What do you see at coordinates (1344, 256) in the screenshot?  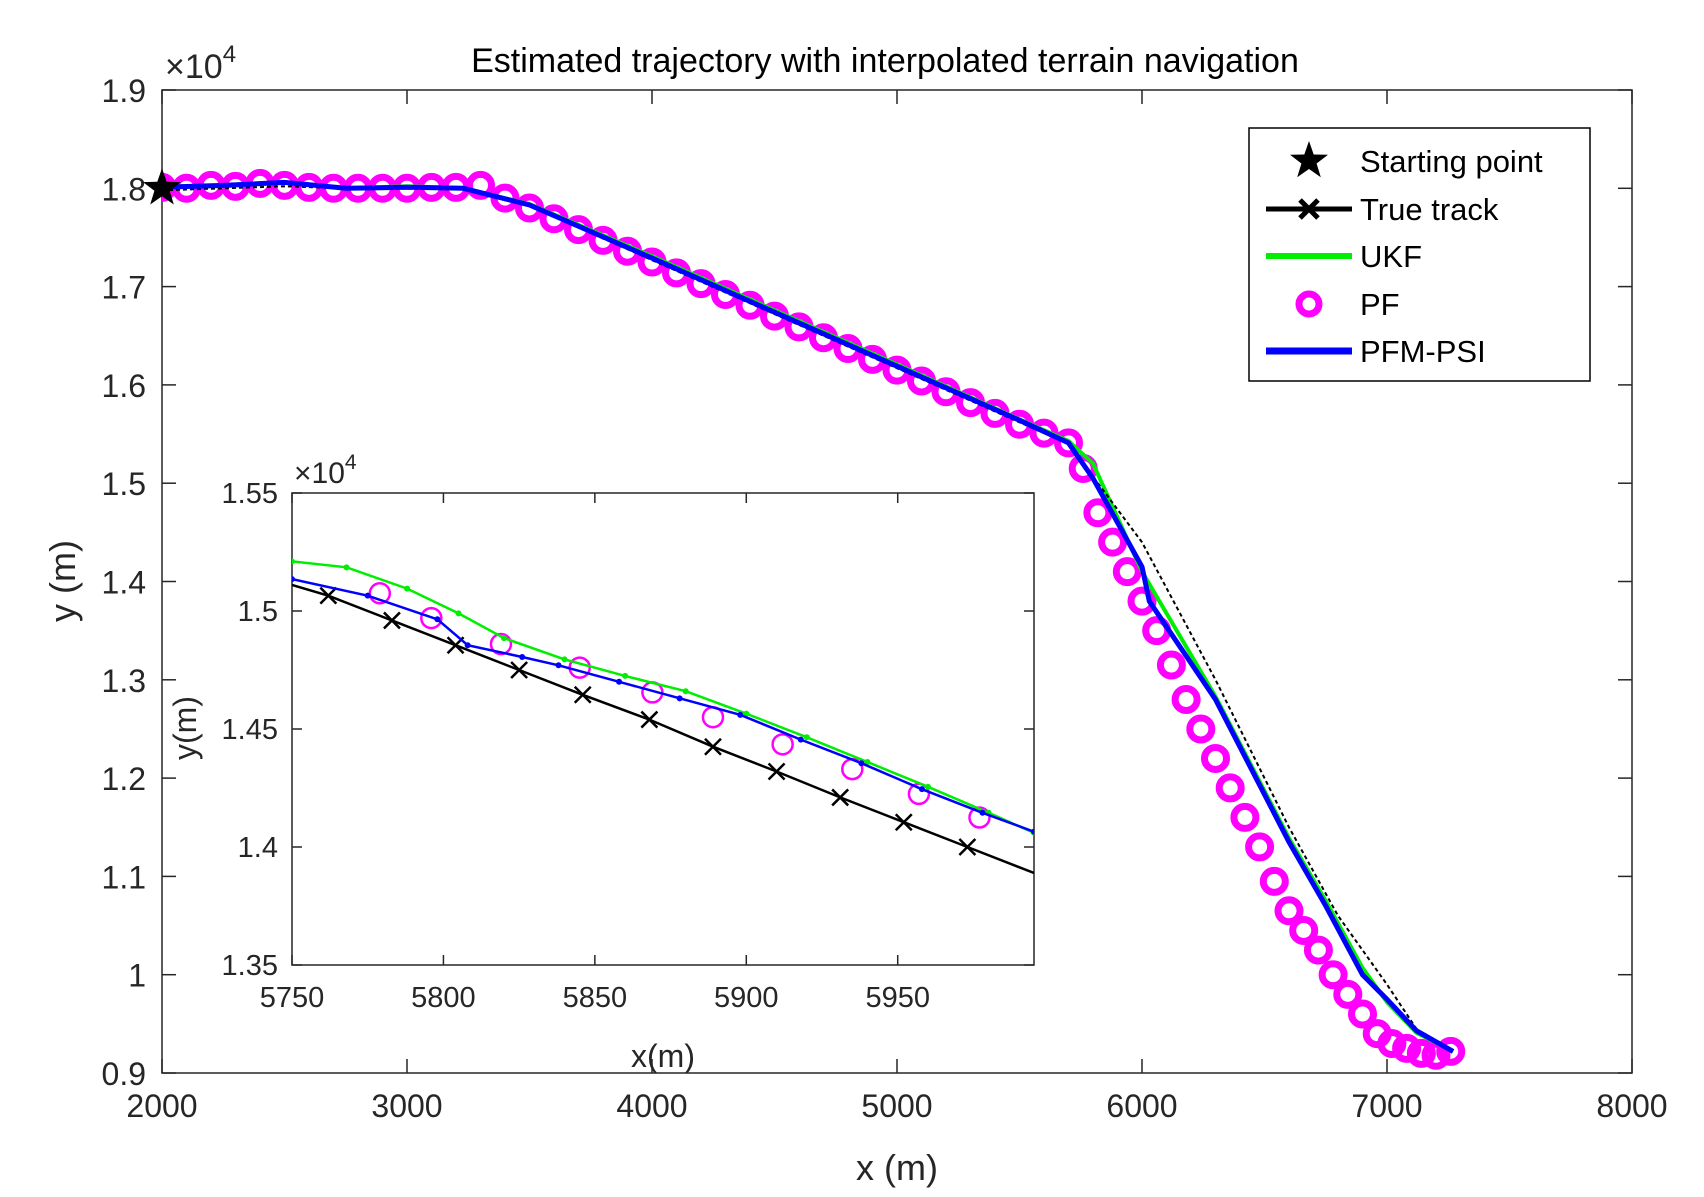 I see `legend-item-ukf: UKF` at bounding box center [1344, 256].